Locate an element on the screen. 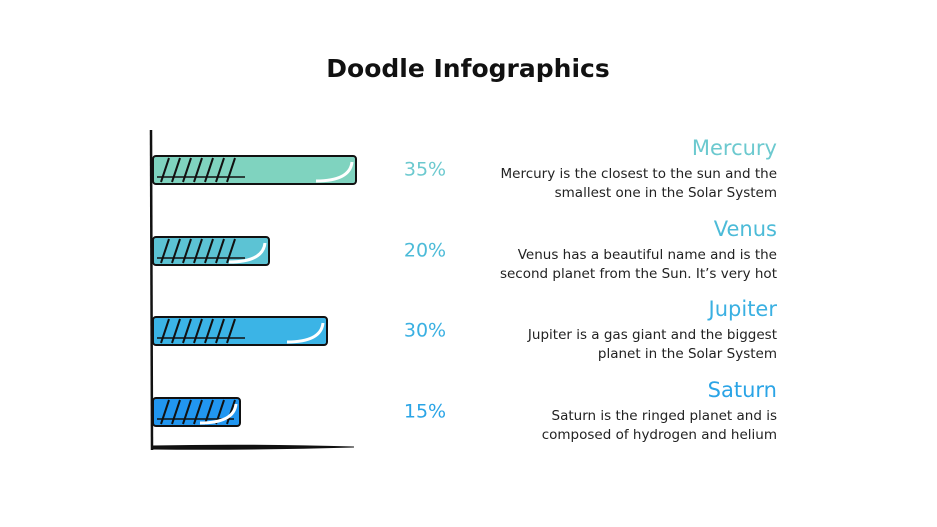 Image resolution: width=937 pixels, height=527 pixels. description: composed of hydrogen and helium is located at coordinates (659, 435).